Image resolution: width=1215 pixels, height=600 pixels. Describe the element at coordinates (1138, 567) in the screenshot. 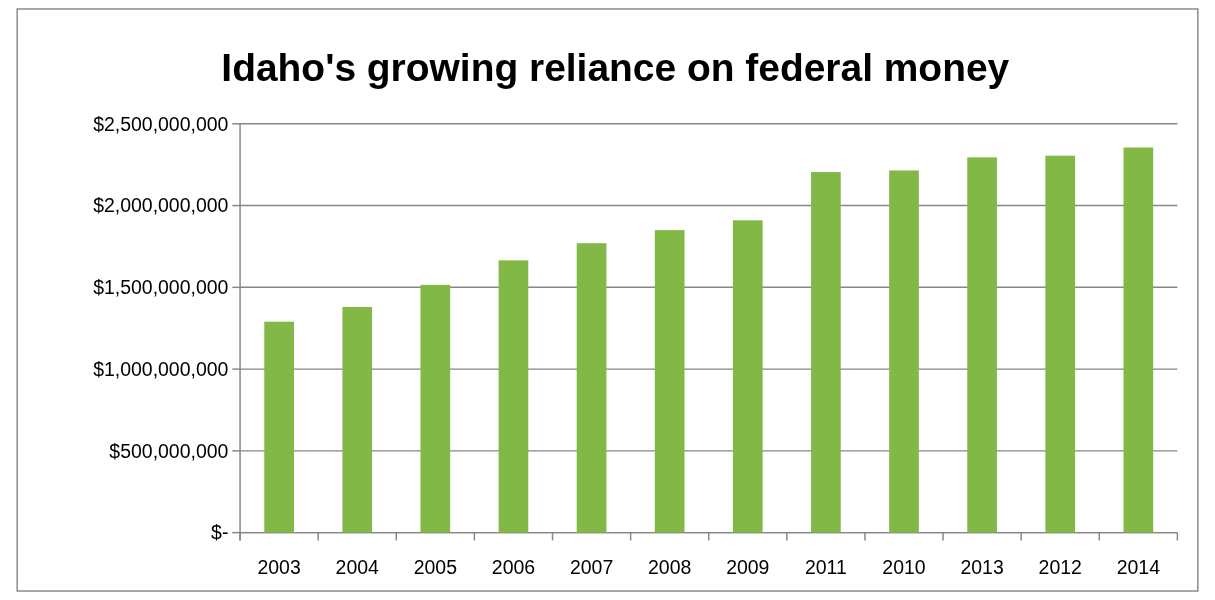

I see `x-tick-label: 2014` at that location.